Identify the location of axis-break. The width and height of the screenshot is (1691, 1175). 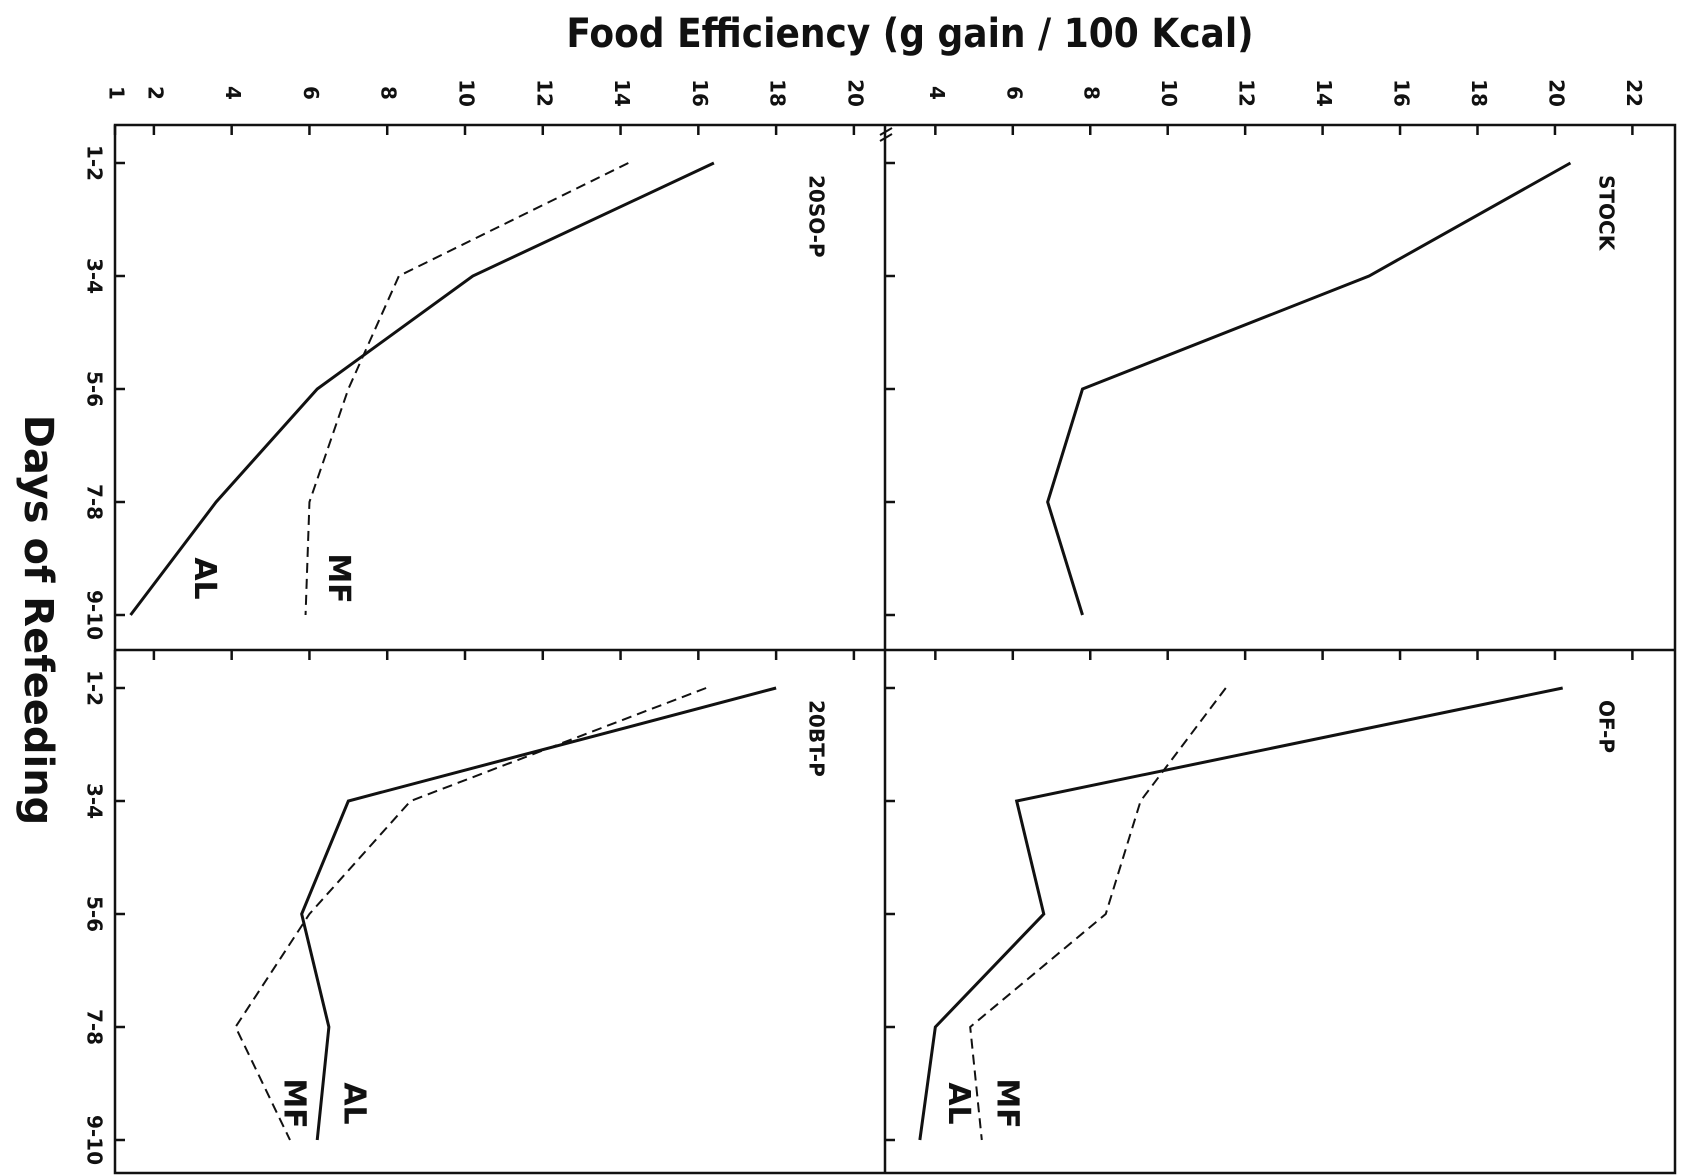
(886, 134).